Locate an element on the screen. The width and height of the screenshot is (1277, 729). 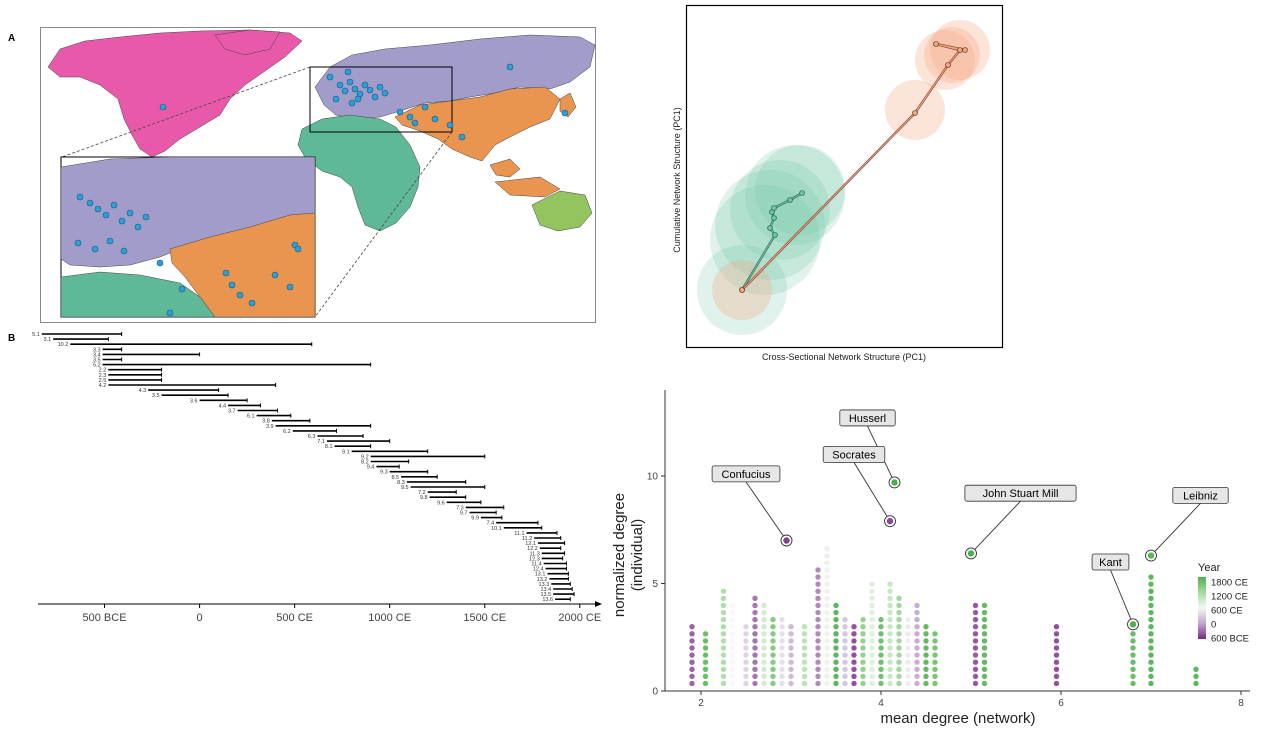
timeline-bar-label: 9.4 is located at coordinates (371, 468).